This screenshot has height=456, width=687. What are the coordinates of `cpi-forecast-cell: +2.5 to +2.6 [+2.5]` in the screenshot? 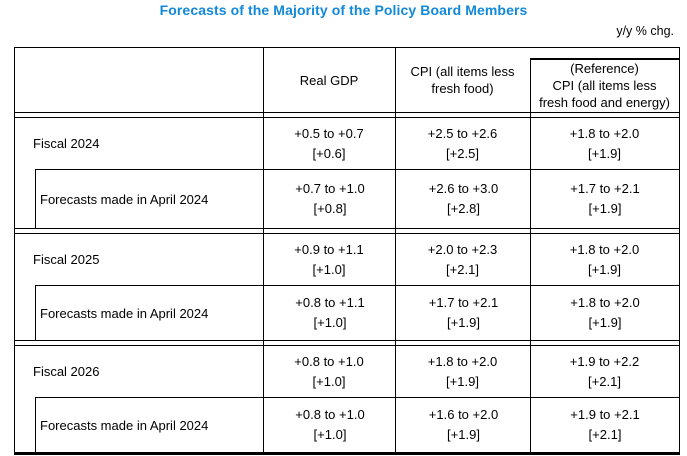 It's located at (462, 143).